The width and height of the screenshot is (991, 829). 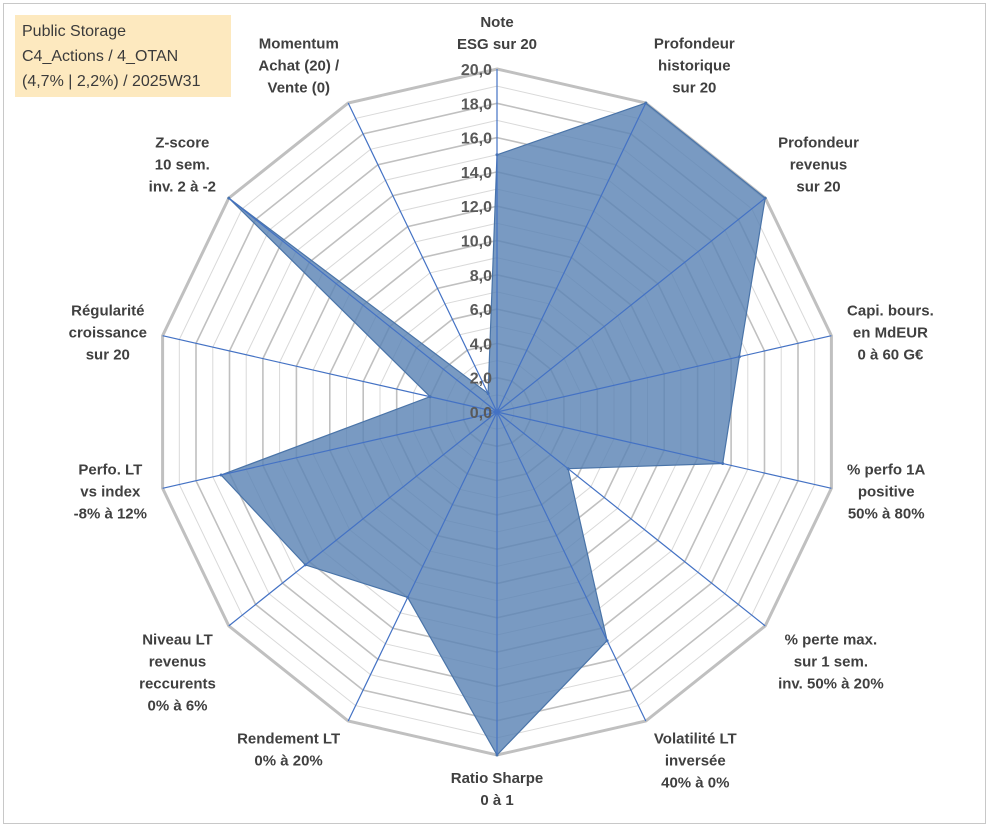 I want to click on axis-label: Z-score 10 sem. inv. 2 à -2, so click(x=182, y=164).